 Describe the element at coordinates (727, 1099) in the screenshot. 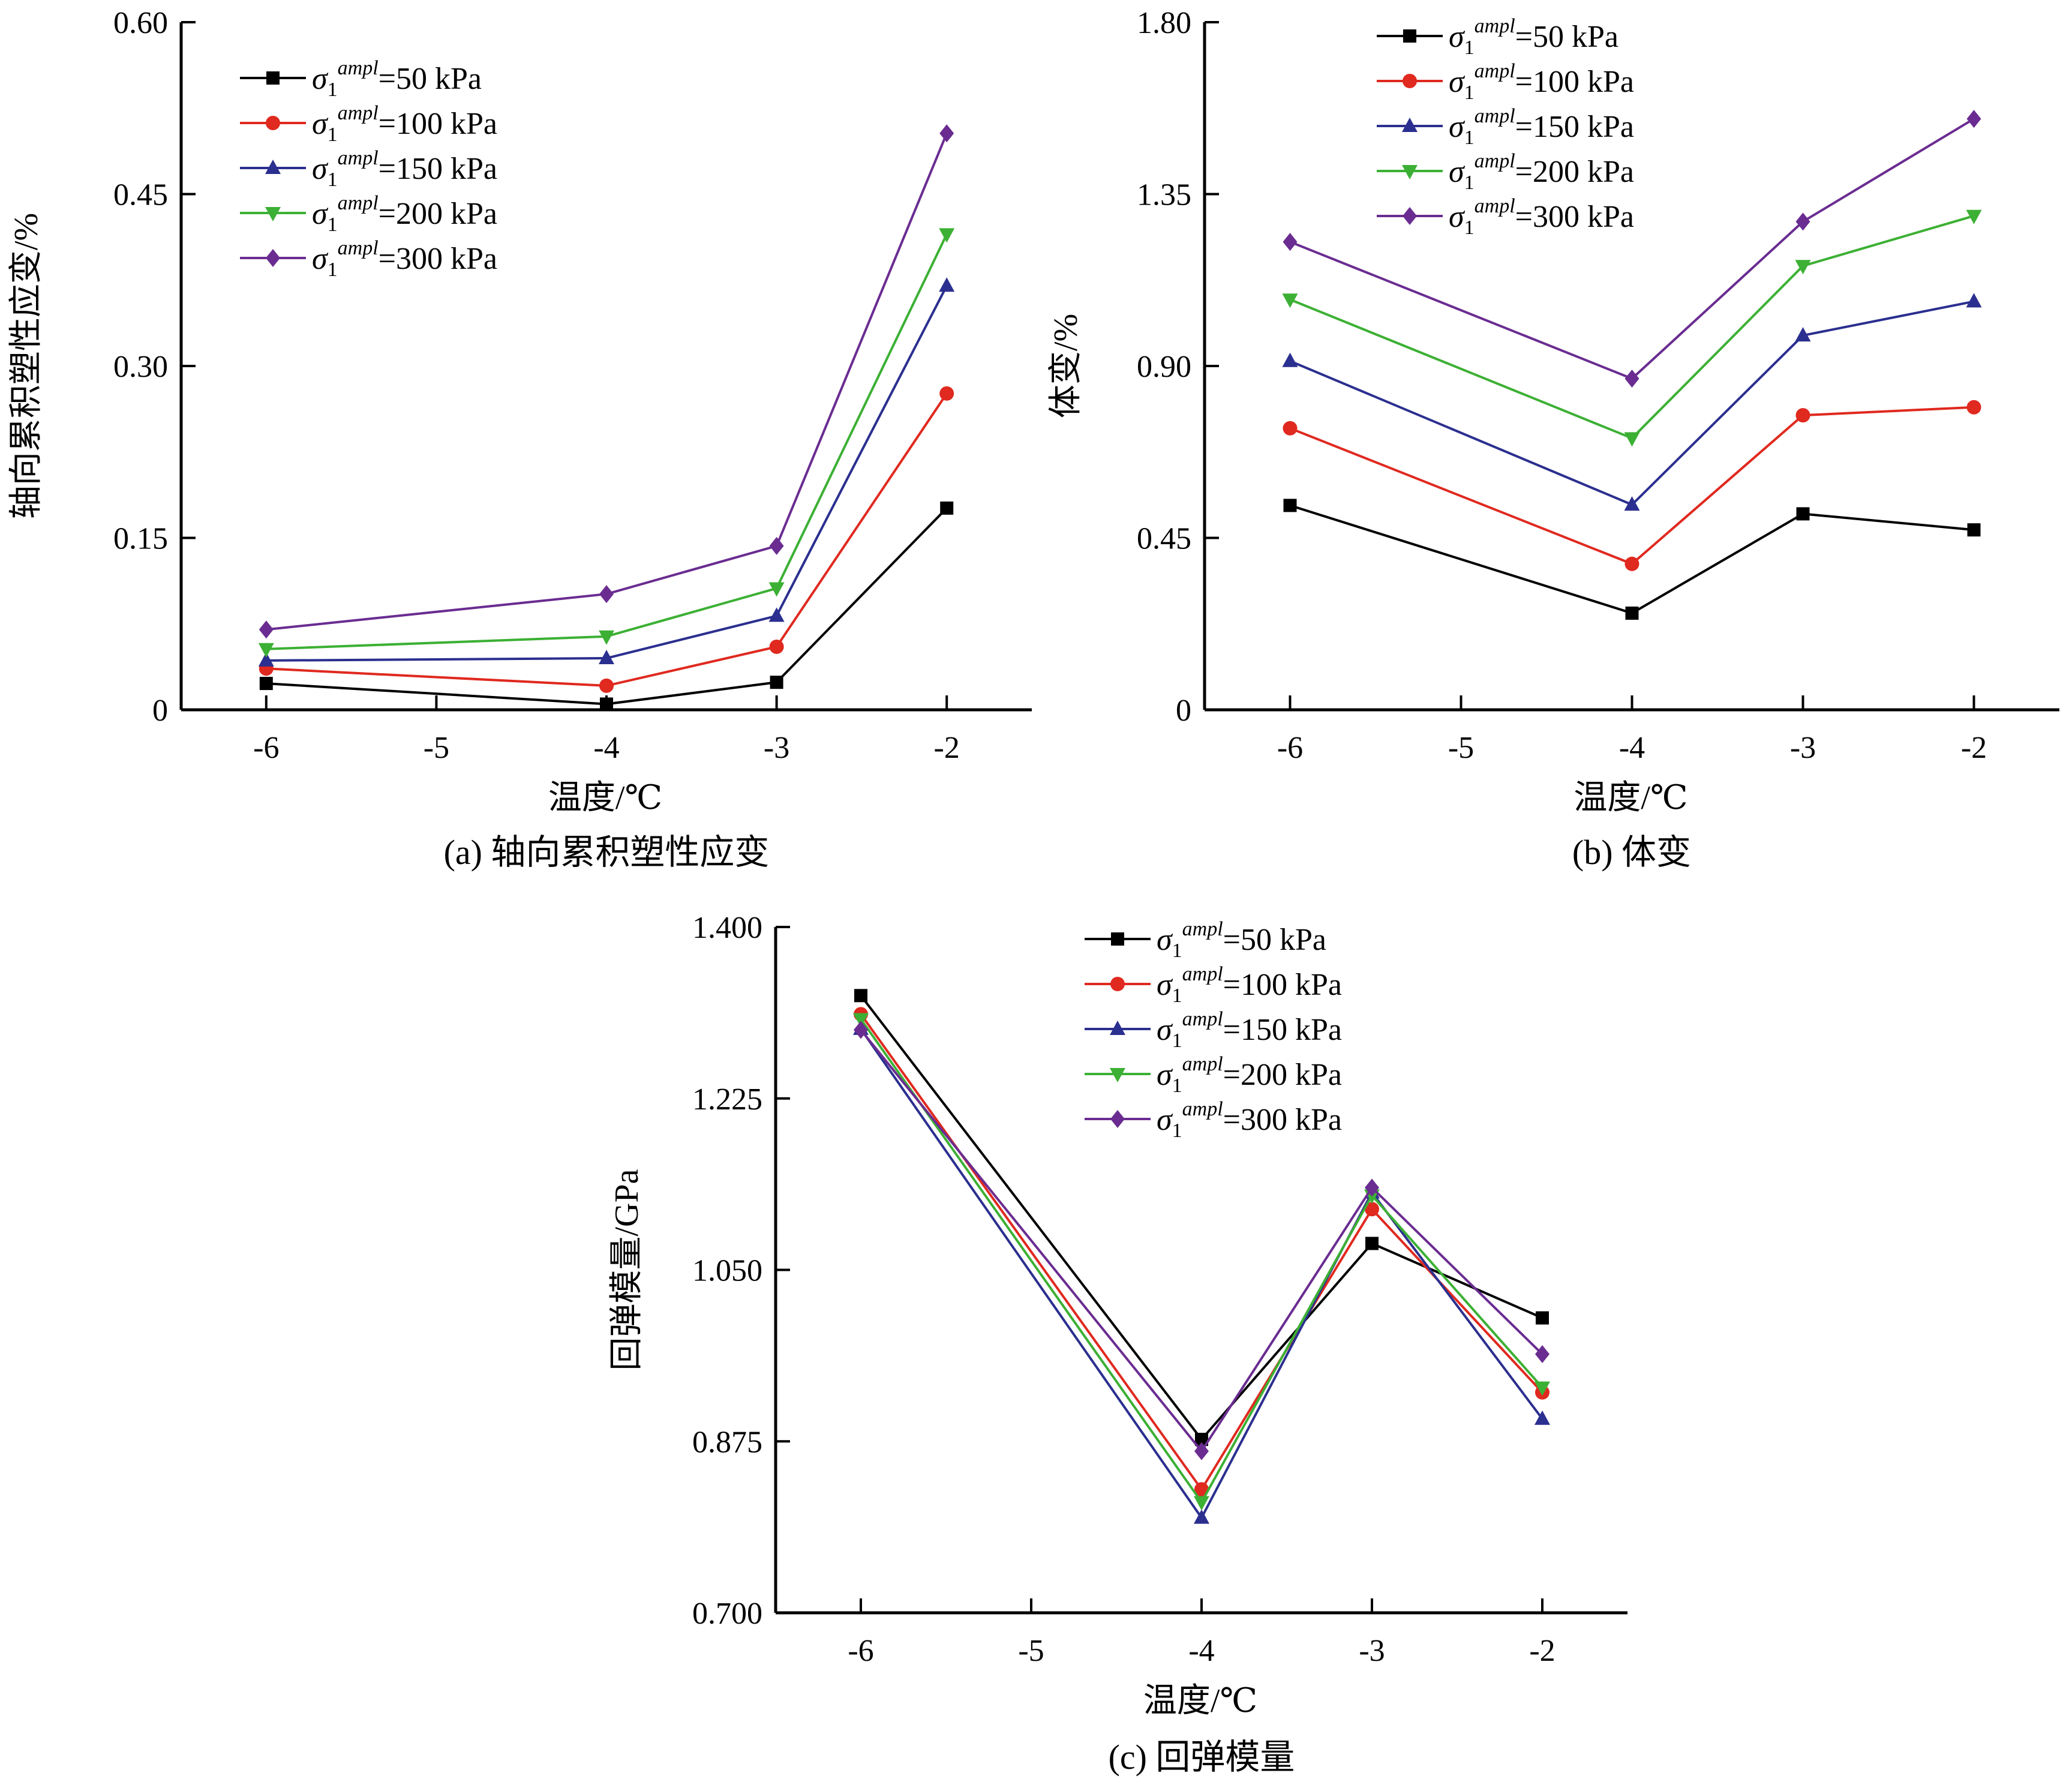

I see `y-tick-label: 1.225` at that location.